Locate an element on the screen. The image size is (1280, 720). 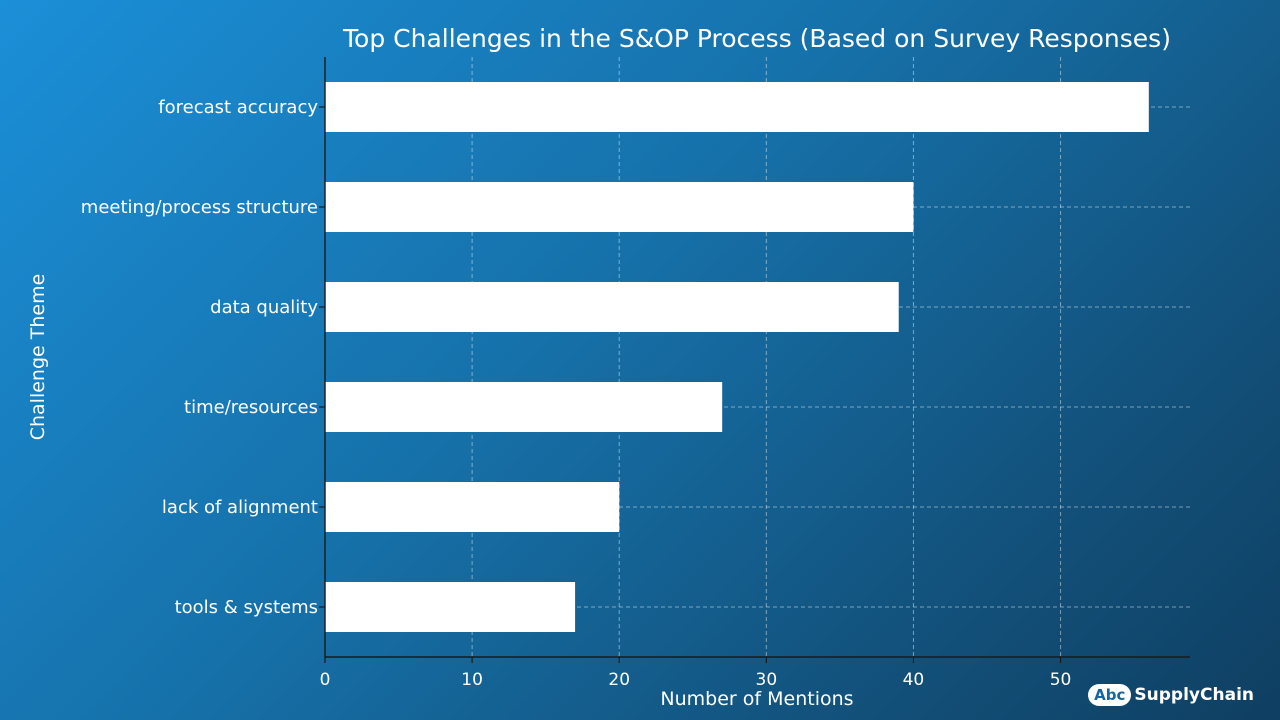
x-tick-label: 20 is located at coordinates (619, 680).